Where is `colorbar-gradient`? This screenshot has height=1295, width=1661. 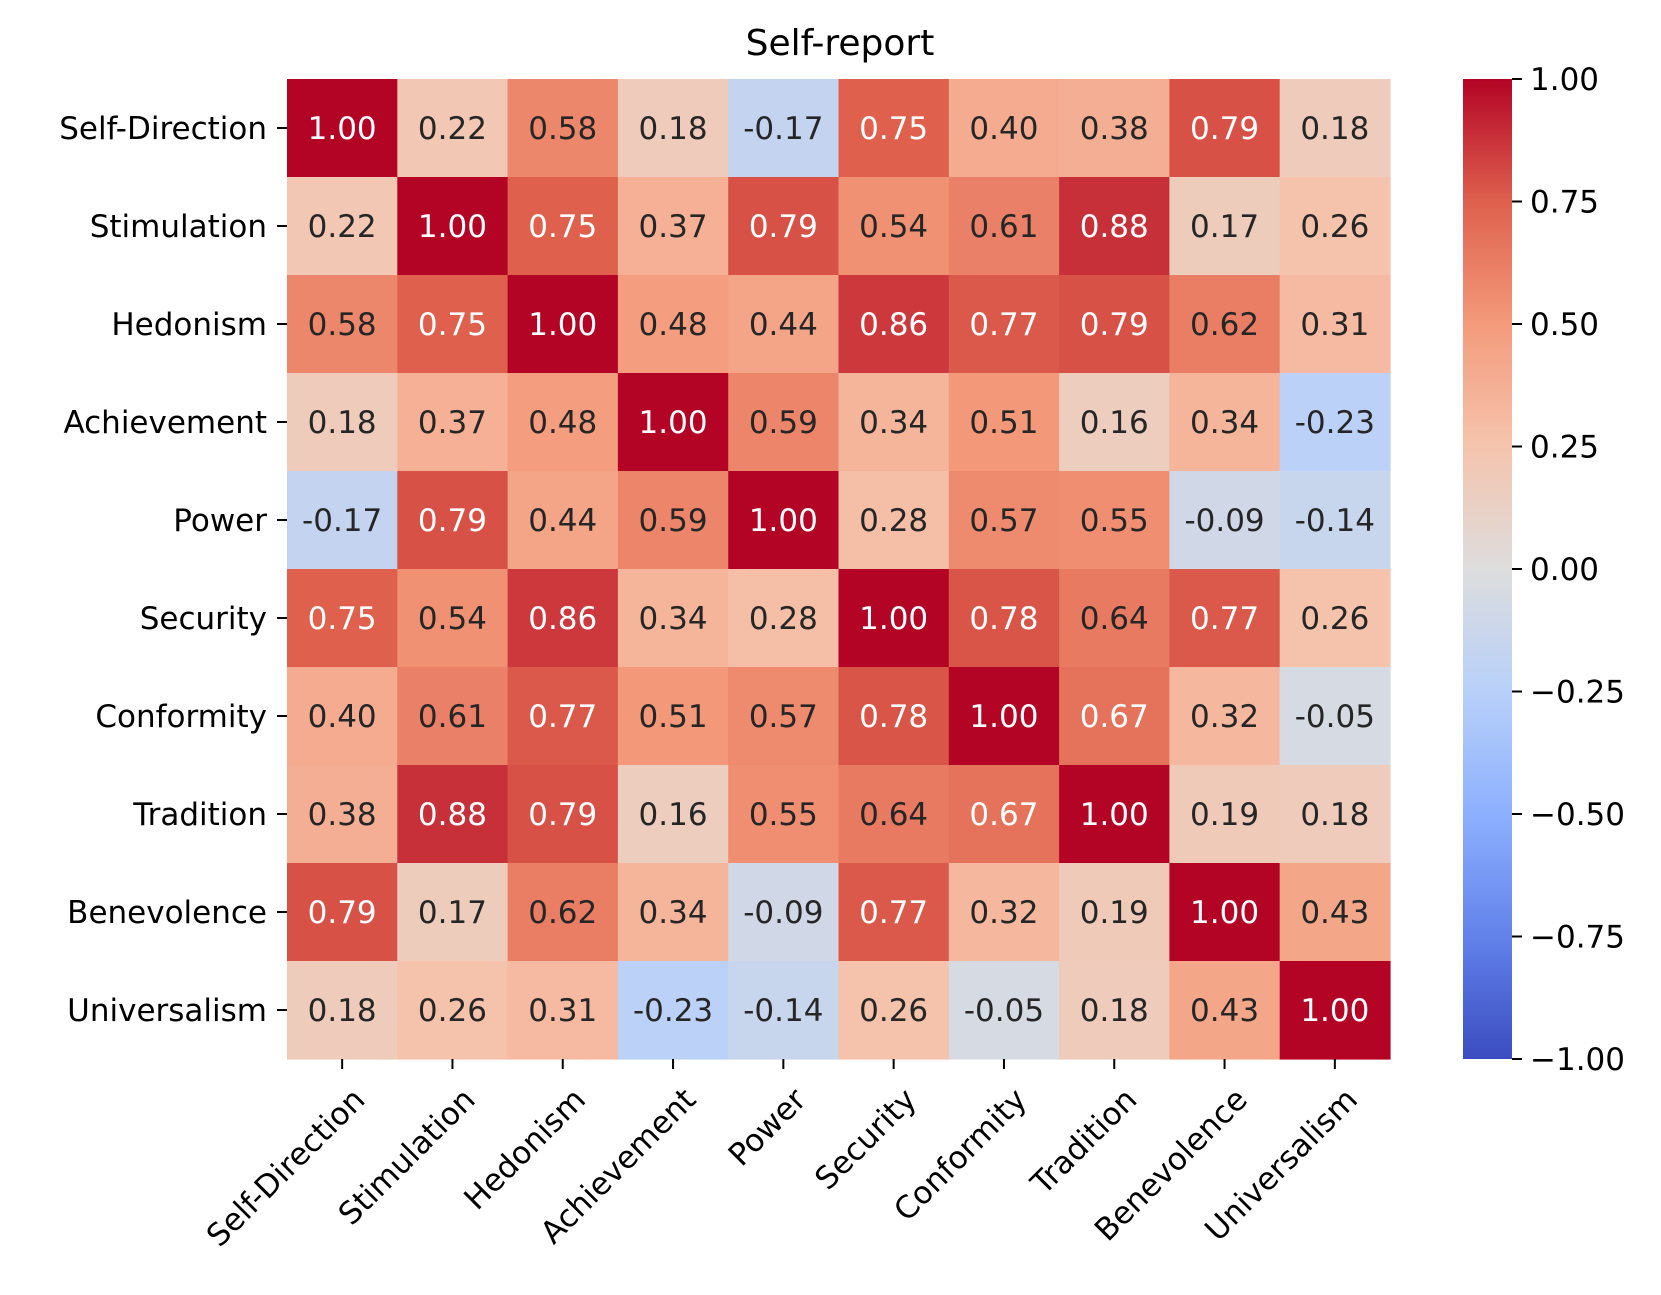 colorbar-gradient is located at coordinates (1487, 569).